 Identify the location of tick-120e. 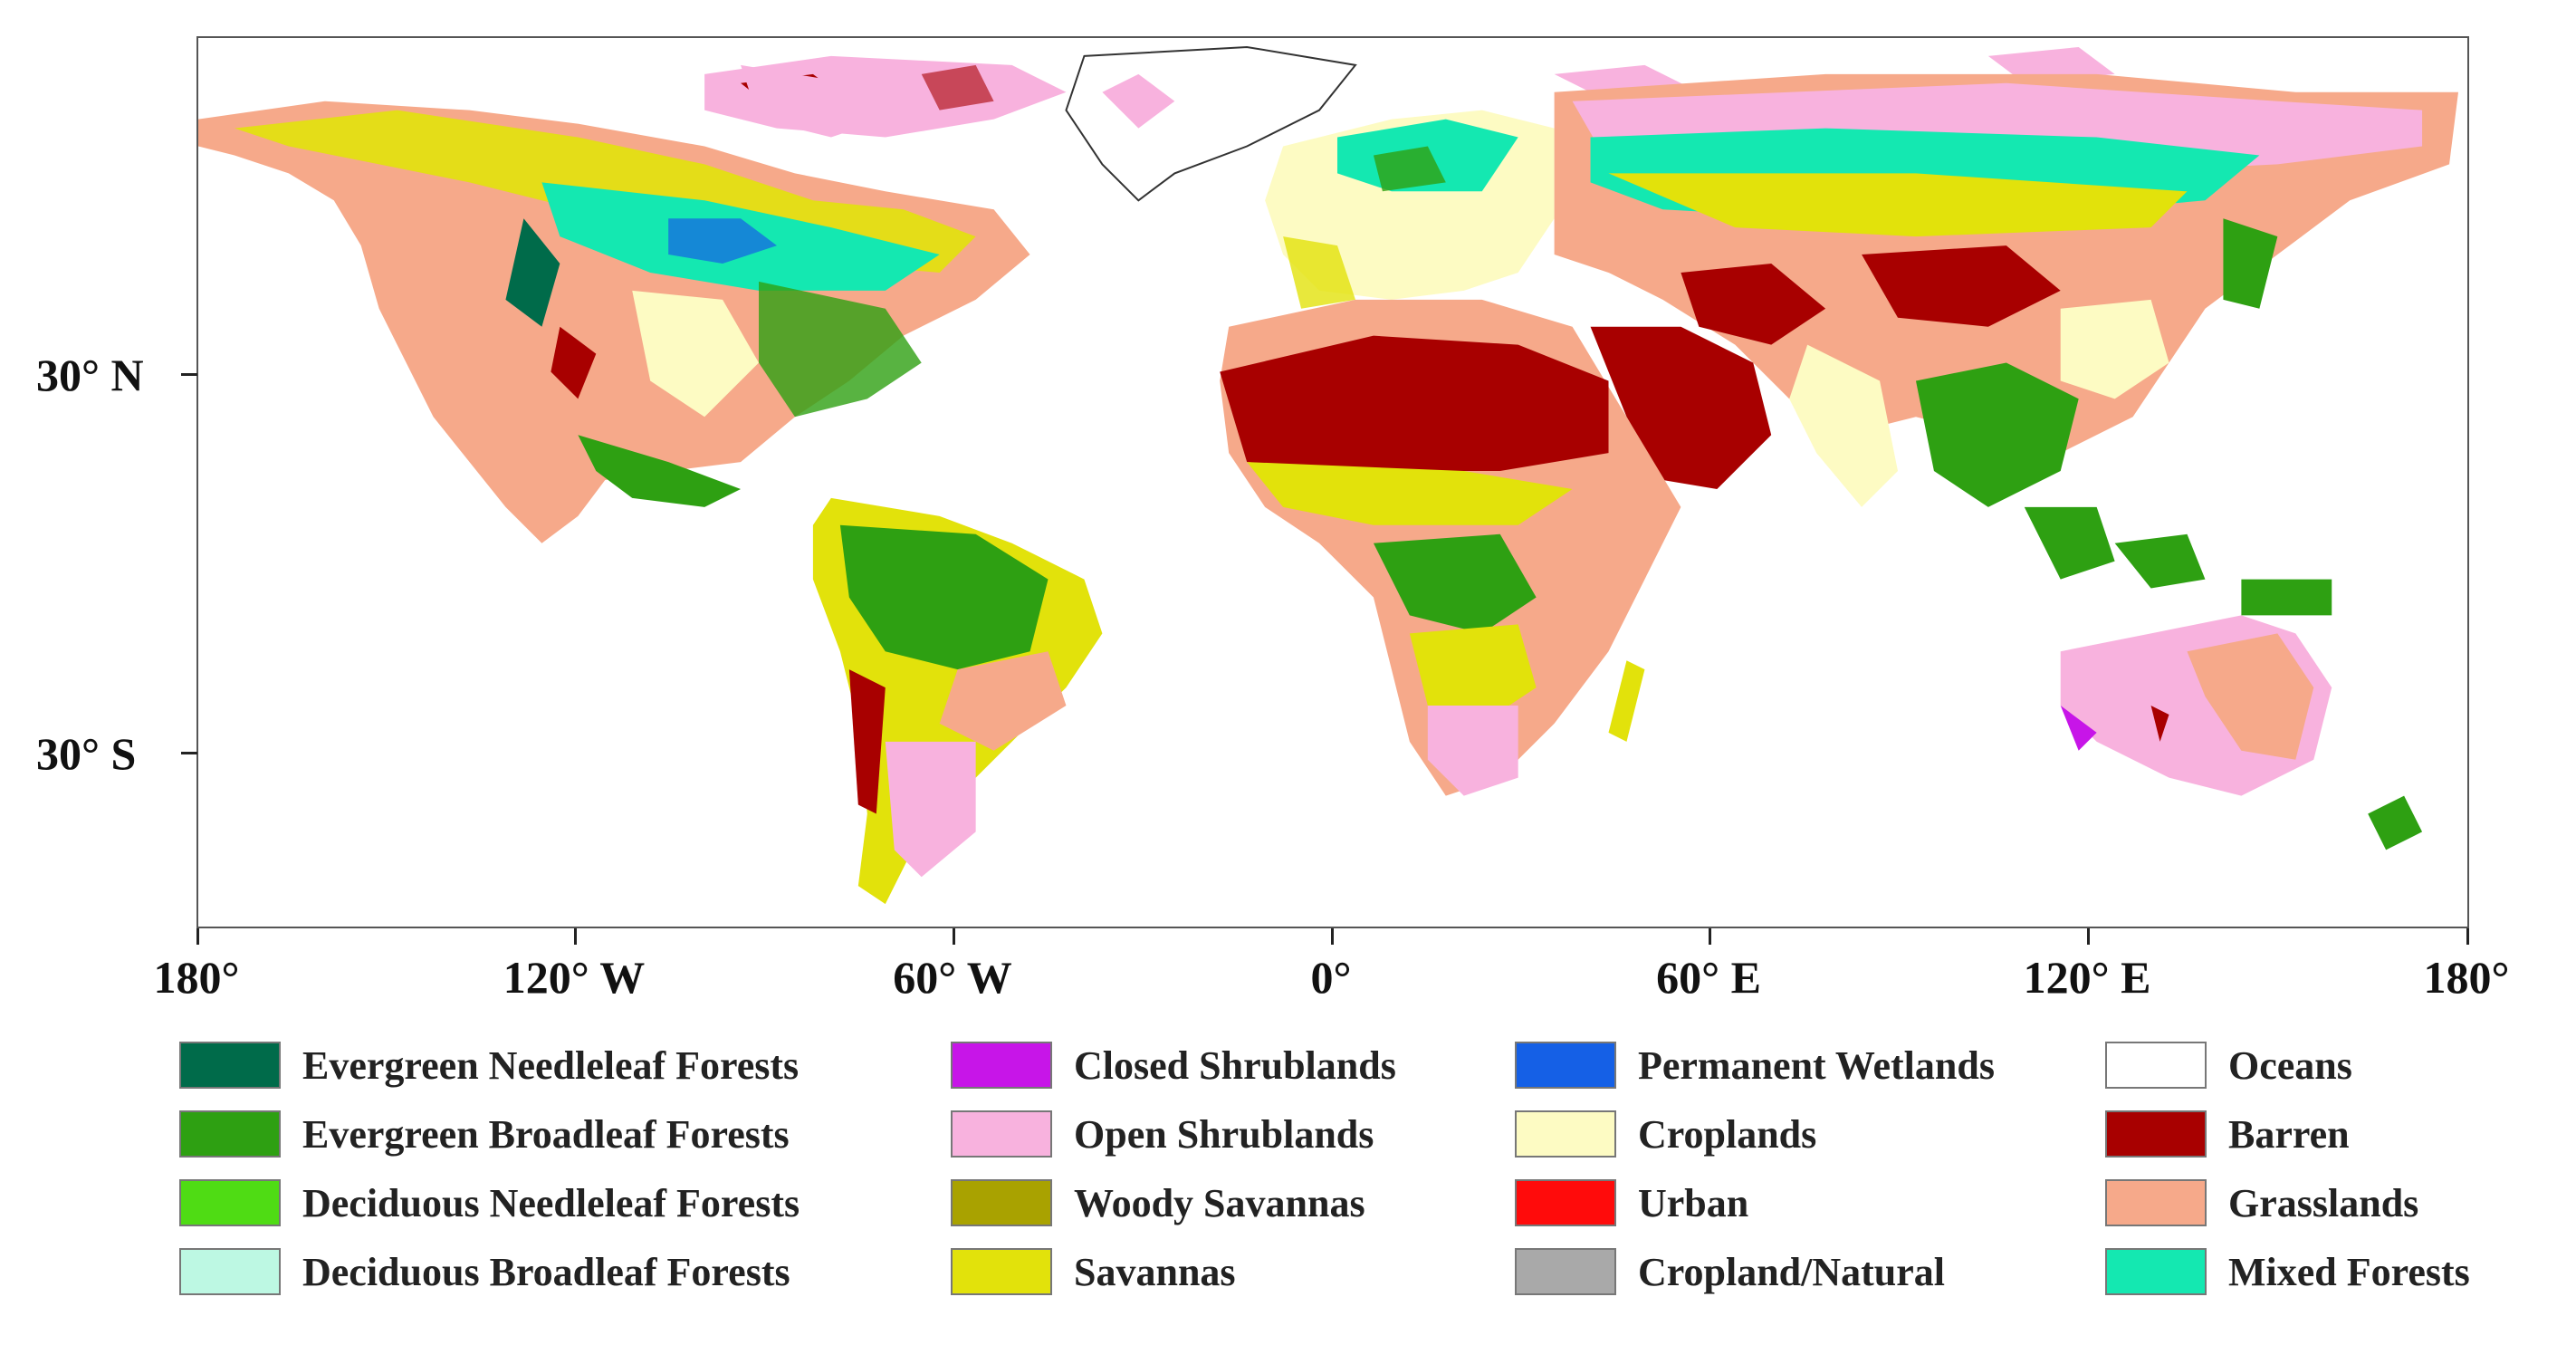
(2088, 936).